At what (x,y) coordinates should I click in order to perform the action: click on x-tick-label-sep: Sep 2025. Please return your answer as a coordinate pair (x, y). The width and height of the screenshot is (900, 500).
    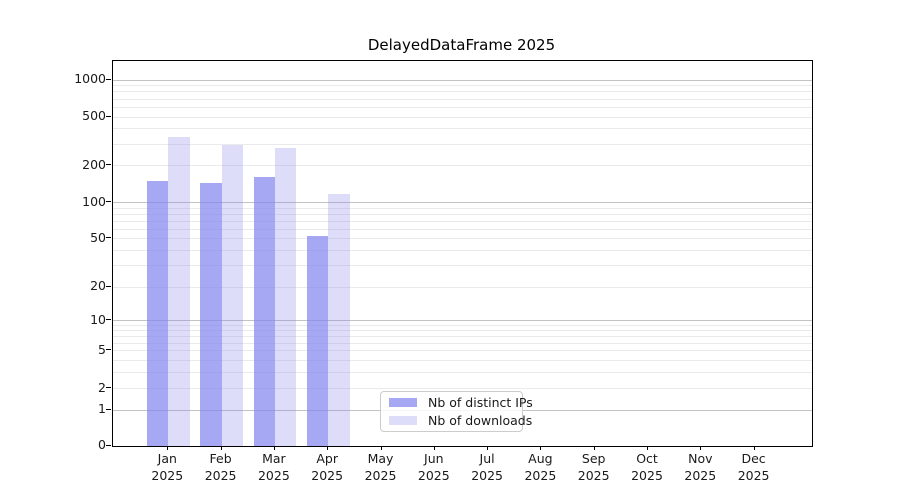
    Looking at the image, I should click on (594, 467).